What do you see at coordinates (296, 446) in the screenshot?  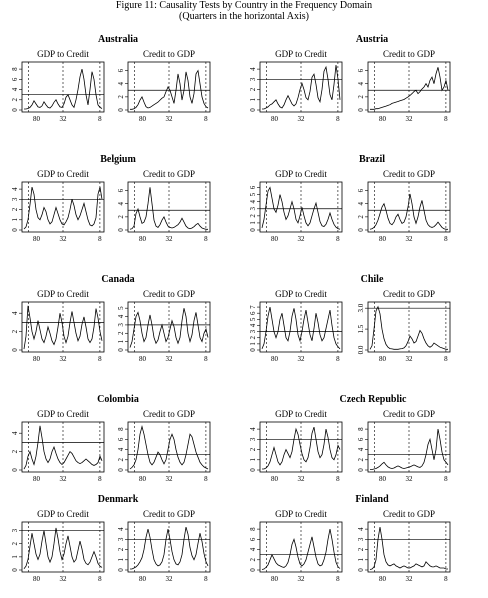 I see `panel: GDP to Credit 0 1 2 3 4 80 32 8` at bounding box center [296, 446].